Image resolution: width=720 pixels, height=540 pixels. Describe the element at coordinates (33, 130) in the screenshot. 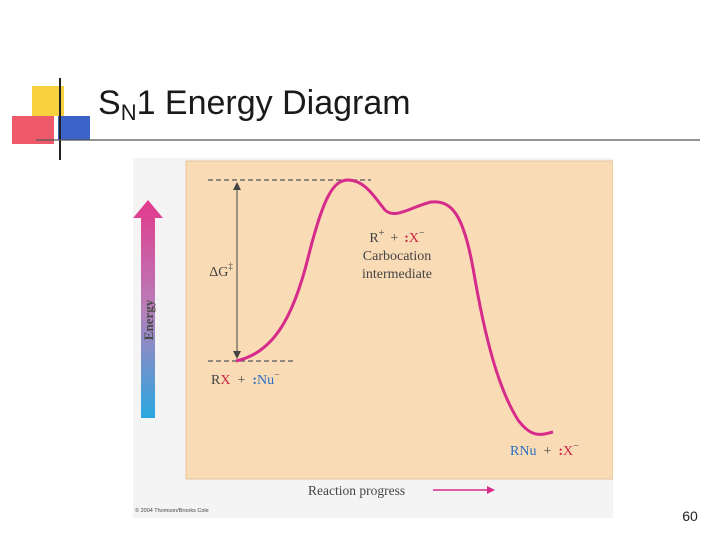

I see `deco-red-square` at that location.